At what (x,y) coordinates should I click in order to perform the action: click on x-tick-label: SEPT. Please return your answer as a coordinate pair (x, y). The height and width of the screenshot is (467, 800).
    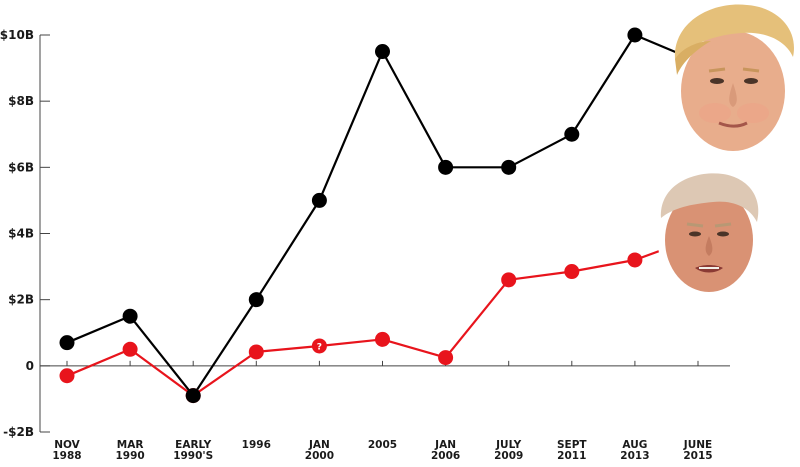
    Looking at the image, I should click on (572, 445).